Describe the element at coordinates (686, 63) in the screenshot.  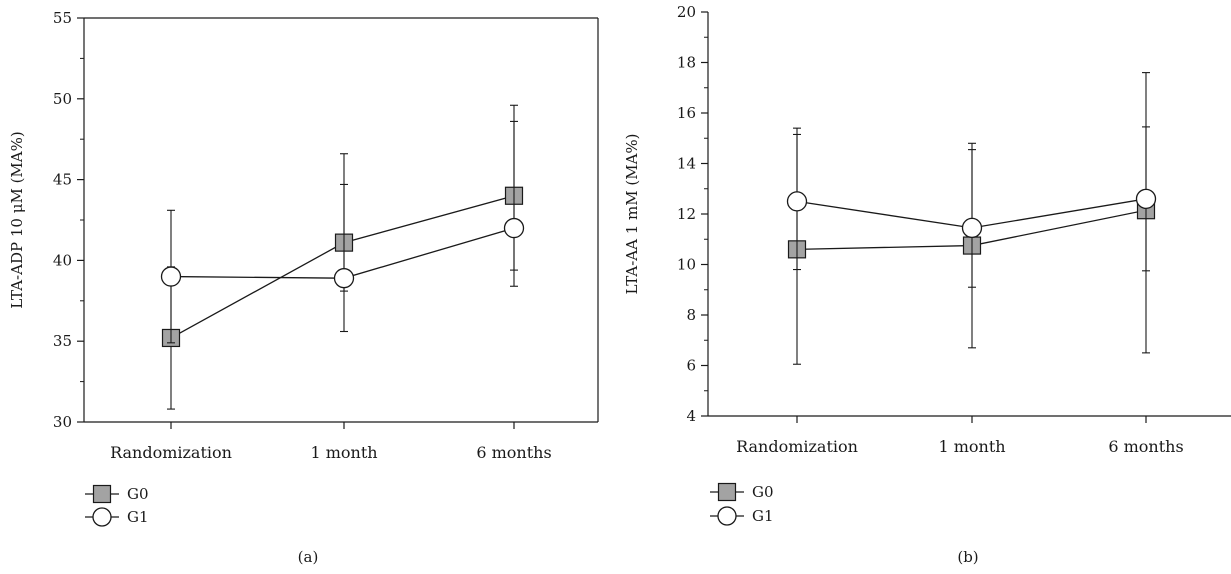
I see `y-tick-label: 18` at that location.